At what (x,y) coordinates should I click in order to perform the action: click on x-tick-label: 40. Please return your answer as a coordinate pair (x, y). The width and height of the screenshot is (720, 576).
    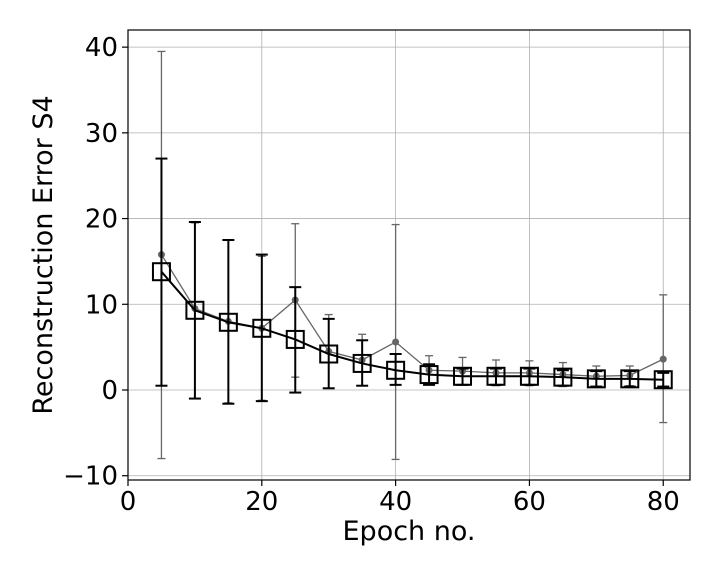
    Looking at the image, I should click on (395, 502).